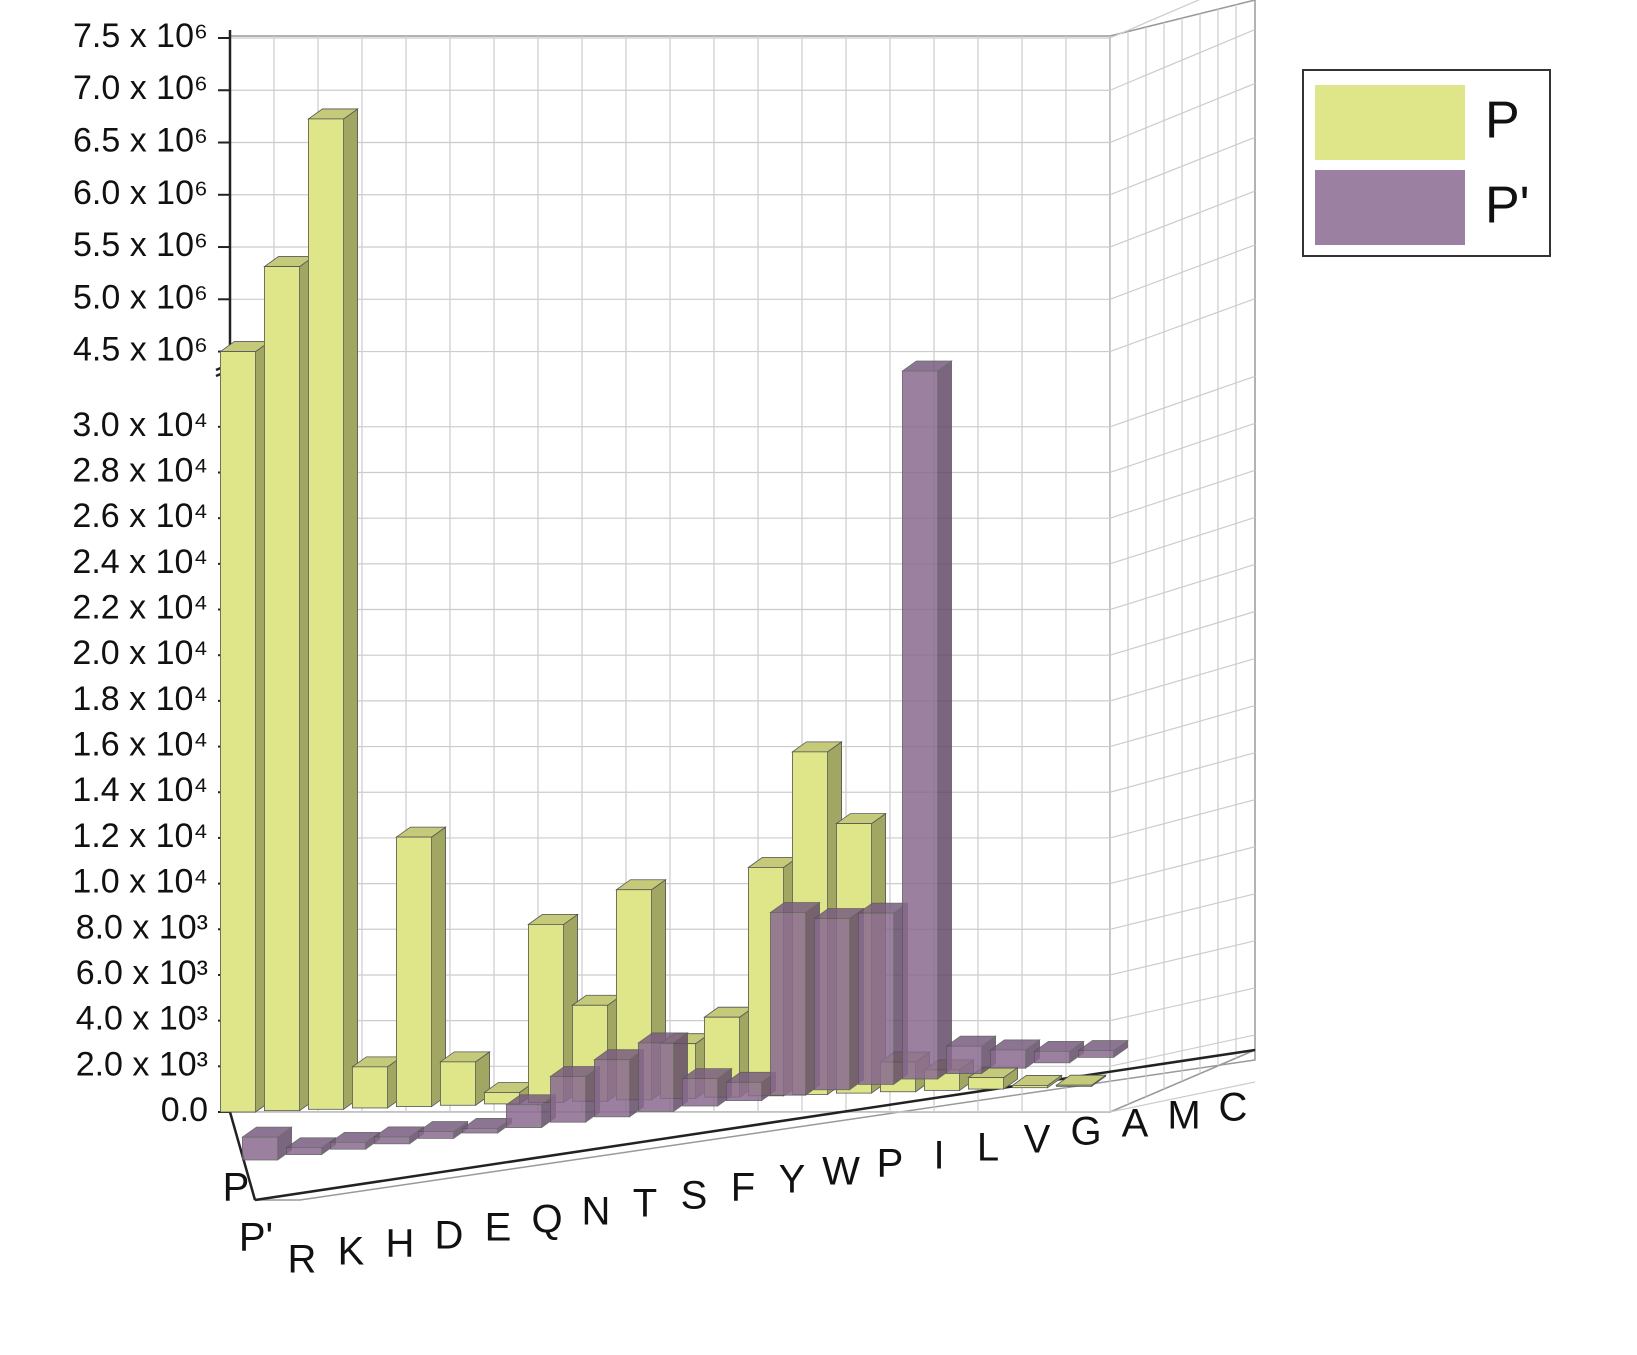 Image resolution: width=1637 pixels, height=1355 pixels. Describe the element at coordinates (140, 836) in the screenshot. I see `y-tick-label: 1.2 x 10⁴` at that location.